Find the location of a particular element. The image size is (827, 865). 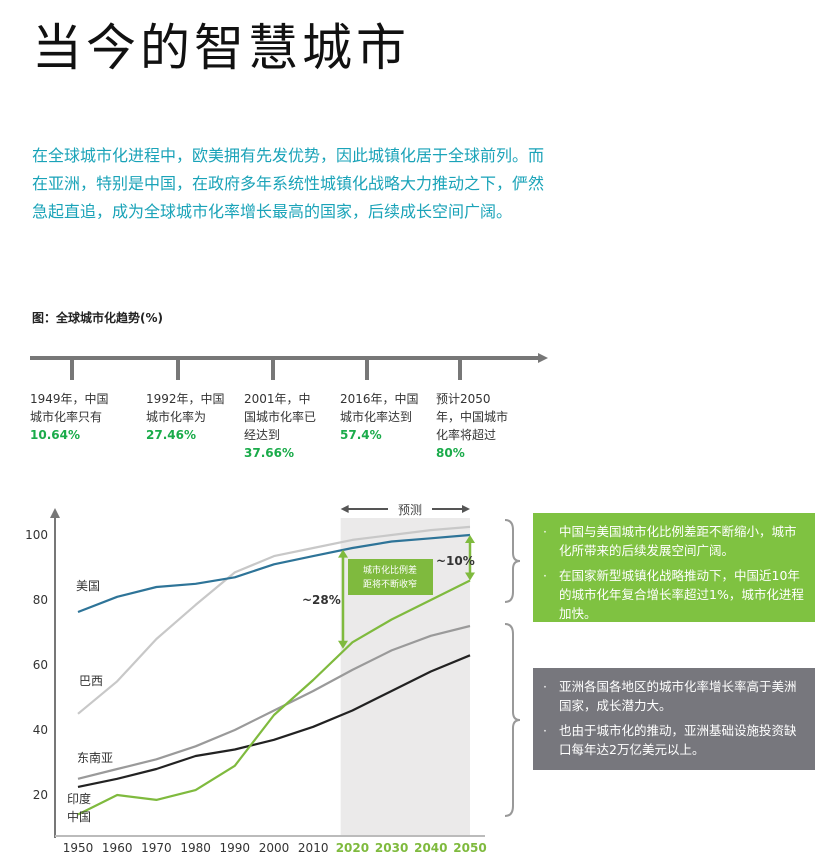

series-label: 印度 is located at coordinates (79, 798).